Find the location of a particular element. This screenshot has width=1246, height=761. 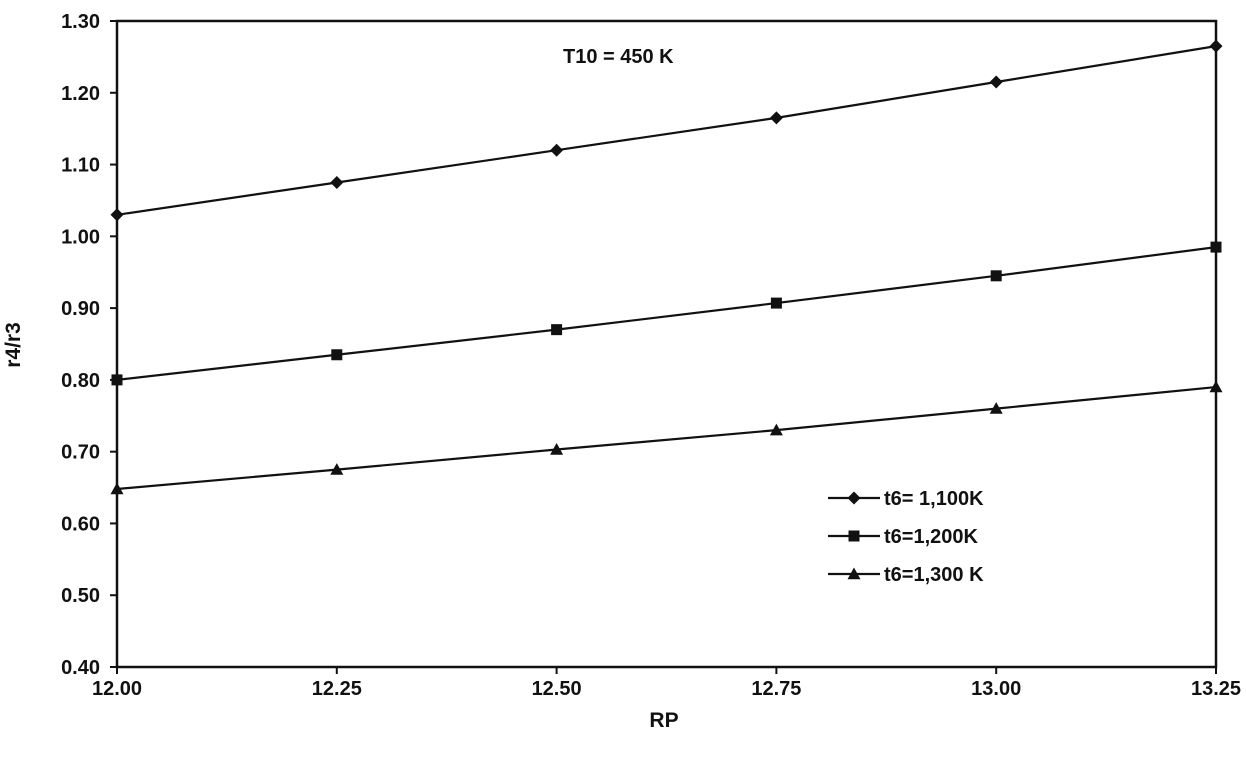

legend-label: t6=1,300 K is located at coordinates (934, 575).